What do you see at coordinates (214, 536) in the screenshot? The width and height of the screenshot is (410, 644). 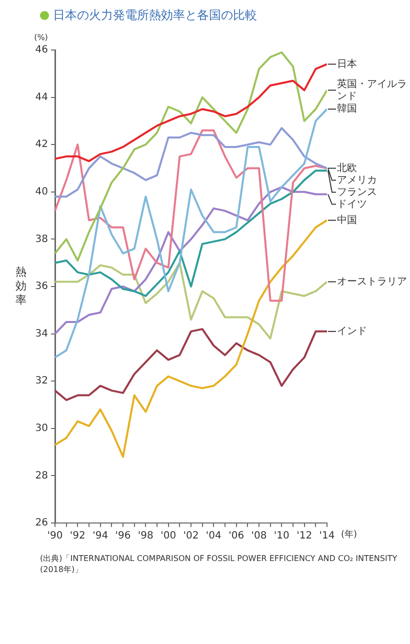 I see `x-tick-label: '04` at bounding box center [214, 536].